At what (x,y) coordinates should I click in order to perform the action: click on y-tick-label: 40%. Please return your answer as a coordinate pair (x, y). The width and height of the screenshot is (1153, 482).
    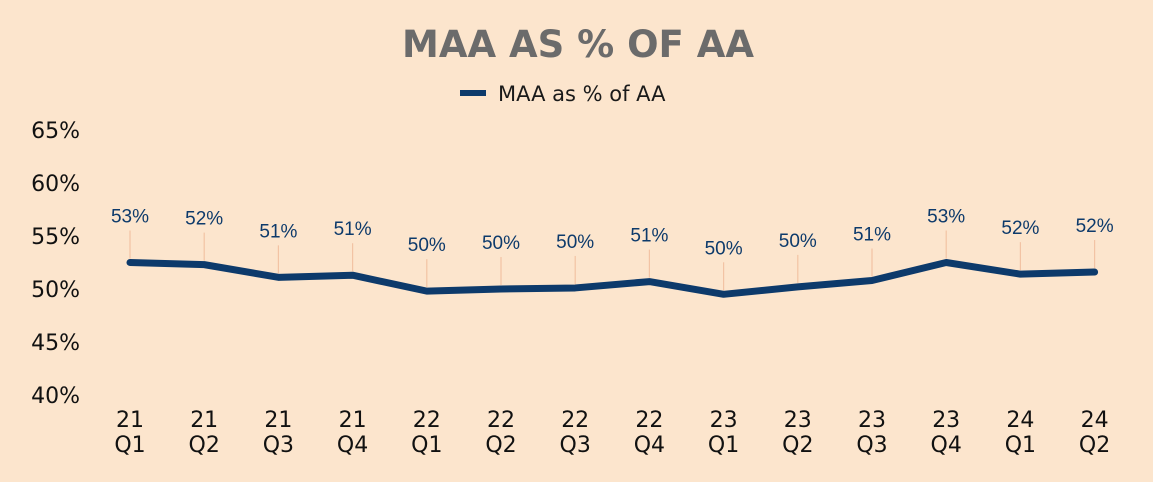
    Looking at the image, I should click on (55, 396).